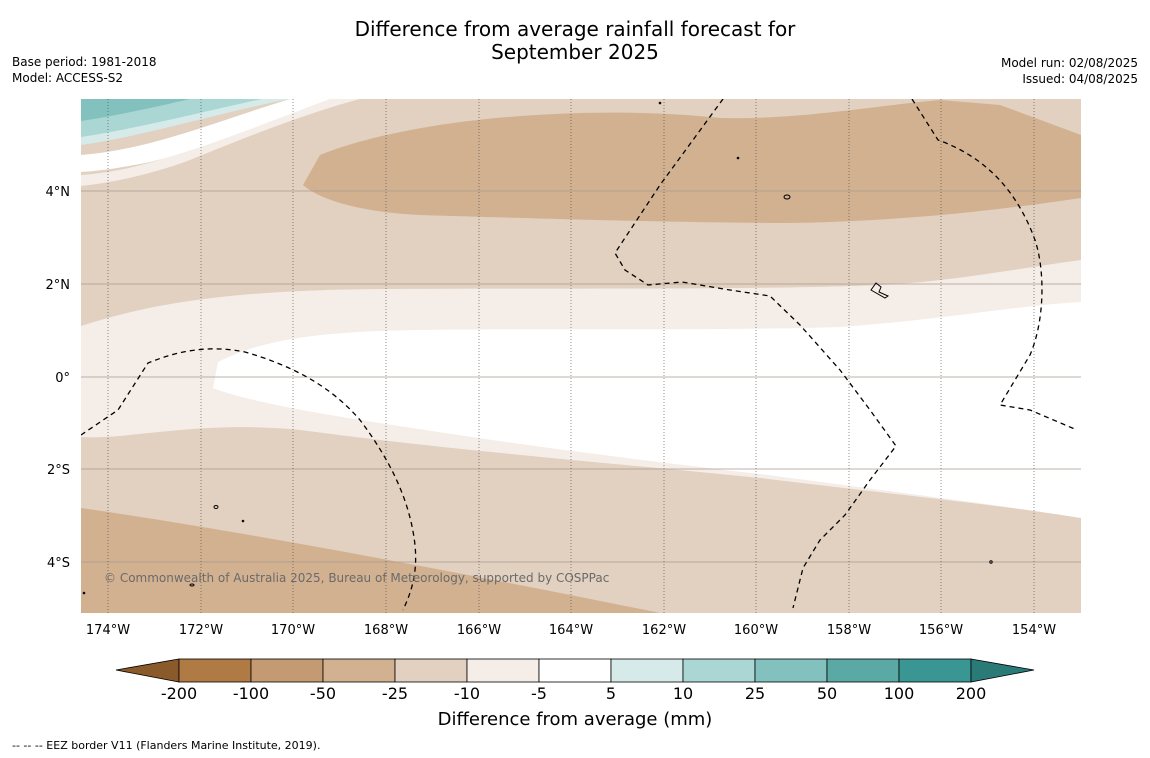 The height and width of the screenshot is (758, 1150). Describe the element at coordinates (755, 693) in the screenshot. I see `colorbar-tick-label: 25` at that location.